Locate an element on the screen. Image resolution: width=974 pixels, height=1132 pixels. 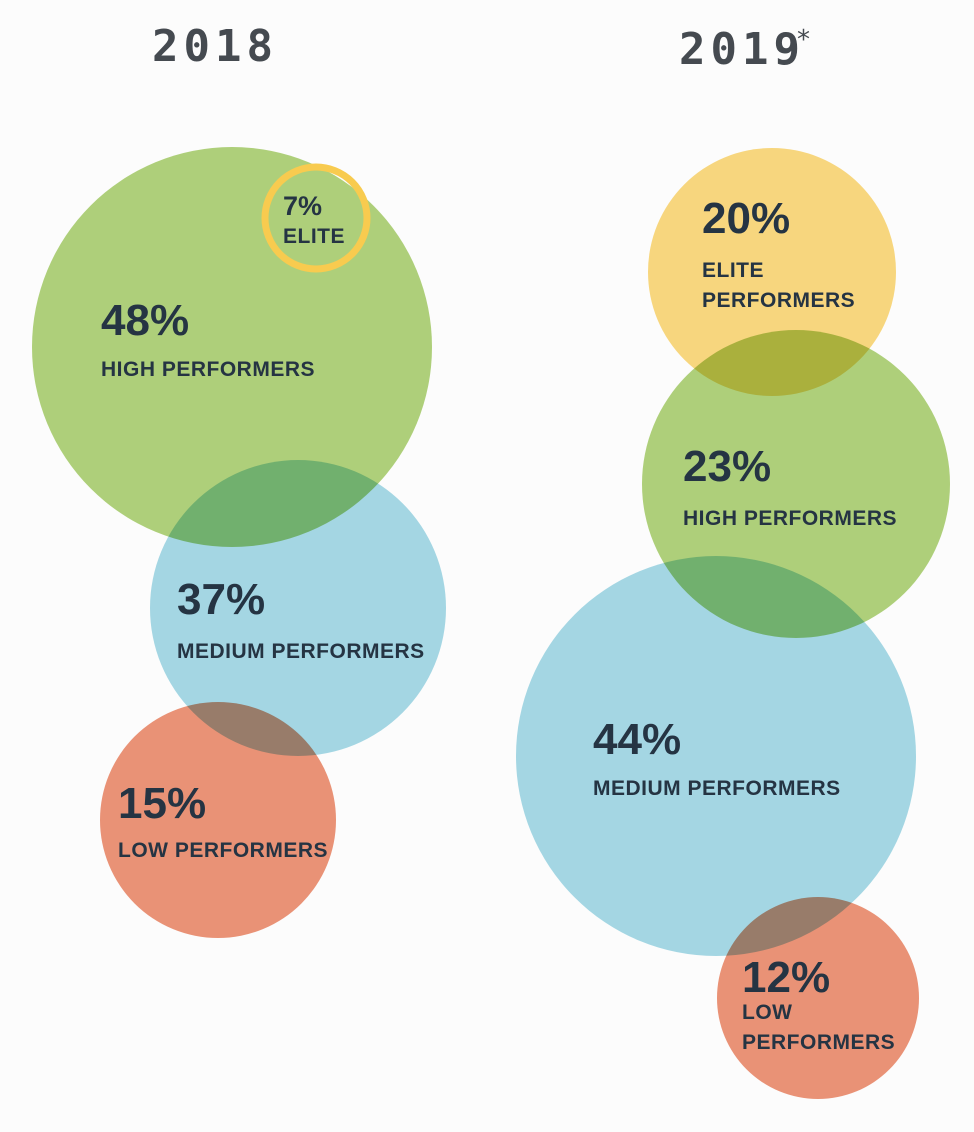
category-label-2019-low-line1: LOW is located at coordinates (767, 1012).